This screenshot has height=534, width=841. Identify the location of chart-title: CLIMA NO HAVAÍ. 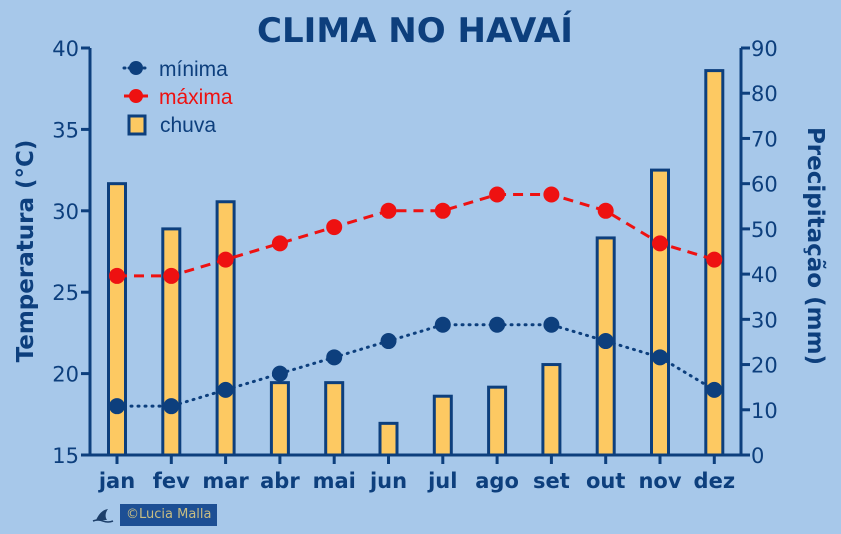
(415, 30).